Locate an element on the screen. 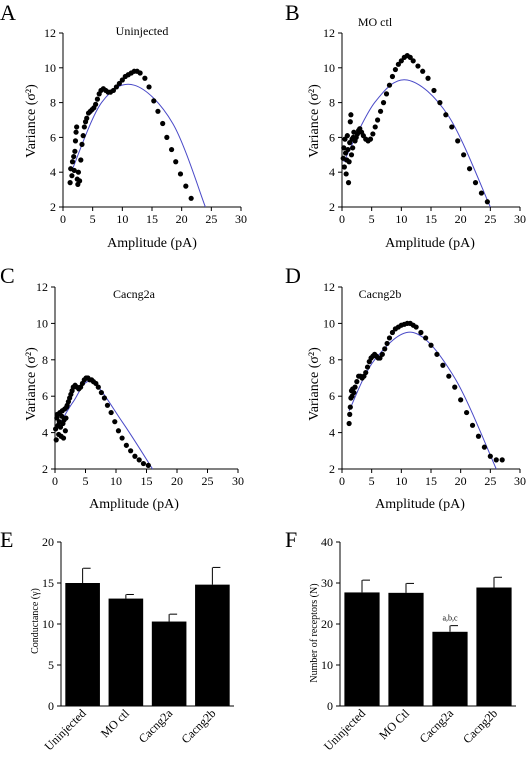 This screenshot has height=782, width=532. x-tick-label: MO ctl is located at coordinates (115, 723).